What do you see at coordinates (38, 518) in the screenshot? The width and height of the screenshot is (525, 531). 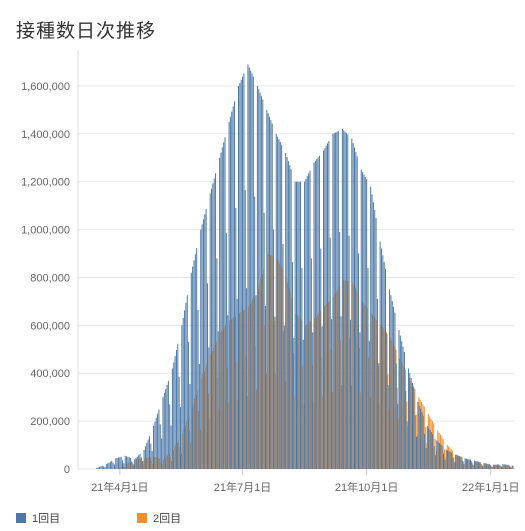 I see `legend-item-dose1: 1回目` at bounding box center [38, 518].